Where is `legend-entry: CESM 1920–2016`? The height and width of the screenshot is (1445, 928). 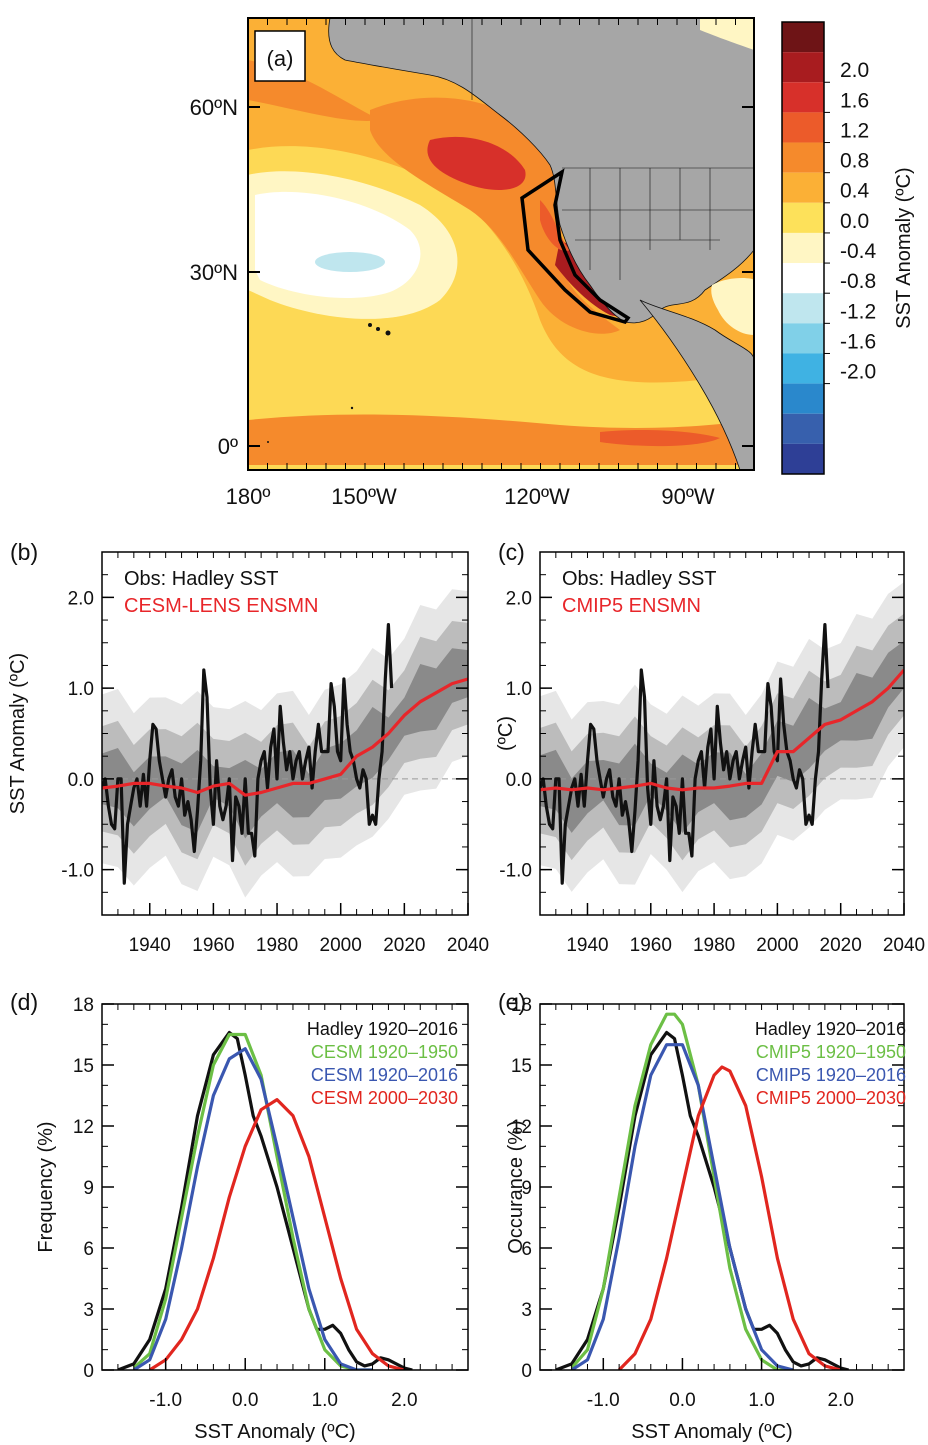
legend-entry: CESM 1920–2016 is located at coordinates (384, 1075).